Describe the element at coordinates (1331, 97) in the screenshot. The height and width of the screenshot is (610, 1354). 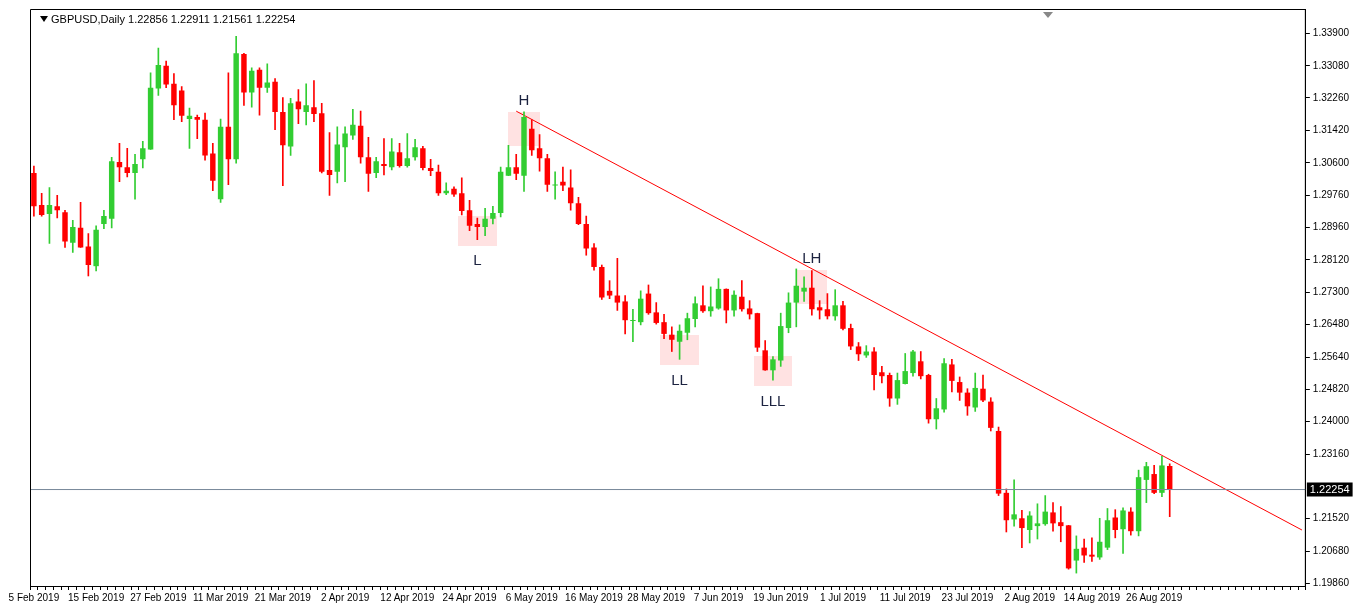
I see `y-tick-label: 1.32260` at that location.